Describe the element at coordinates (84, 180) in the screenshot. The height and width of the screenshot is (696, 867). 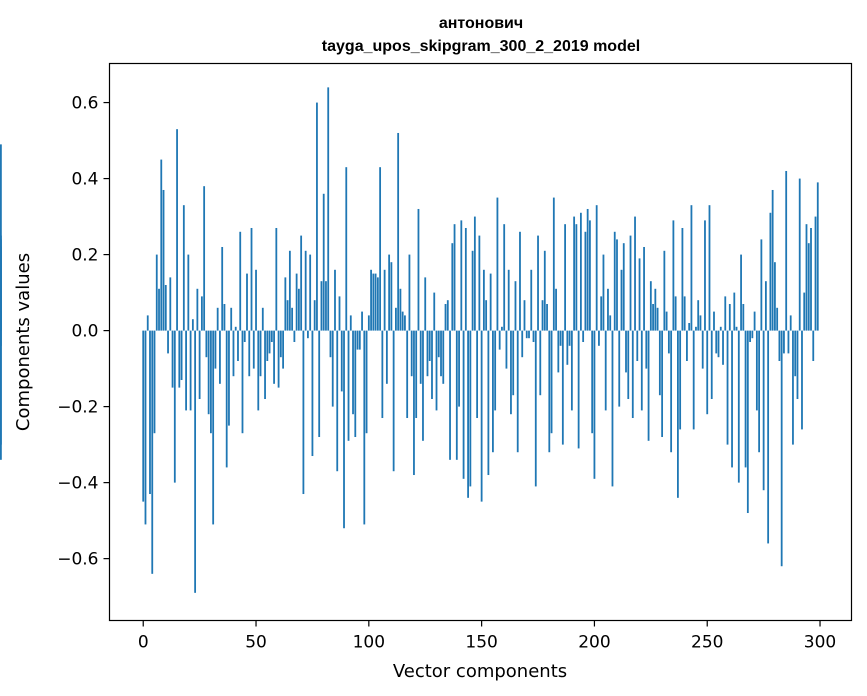
I see `y-tick-label: 0.4` at that location.